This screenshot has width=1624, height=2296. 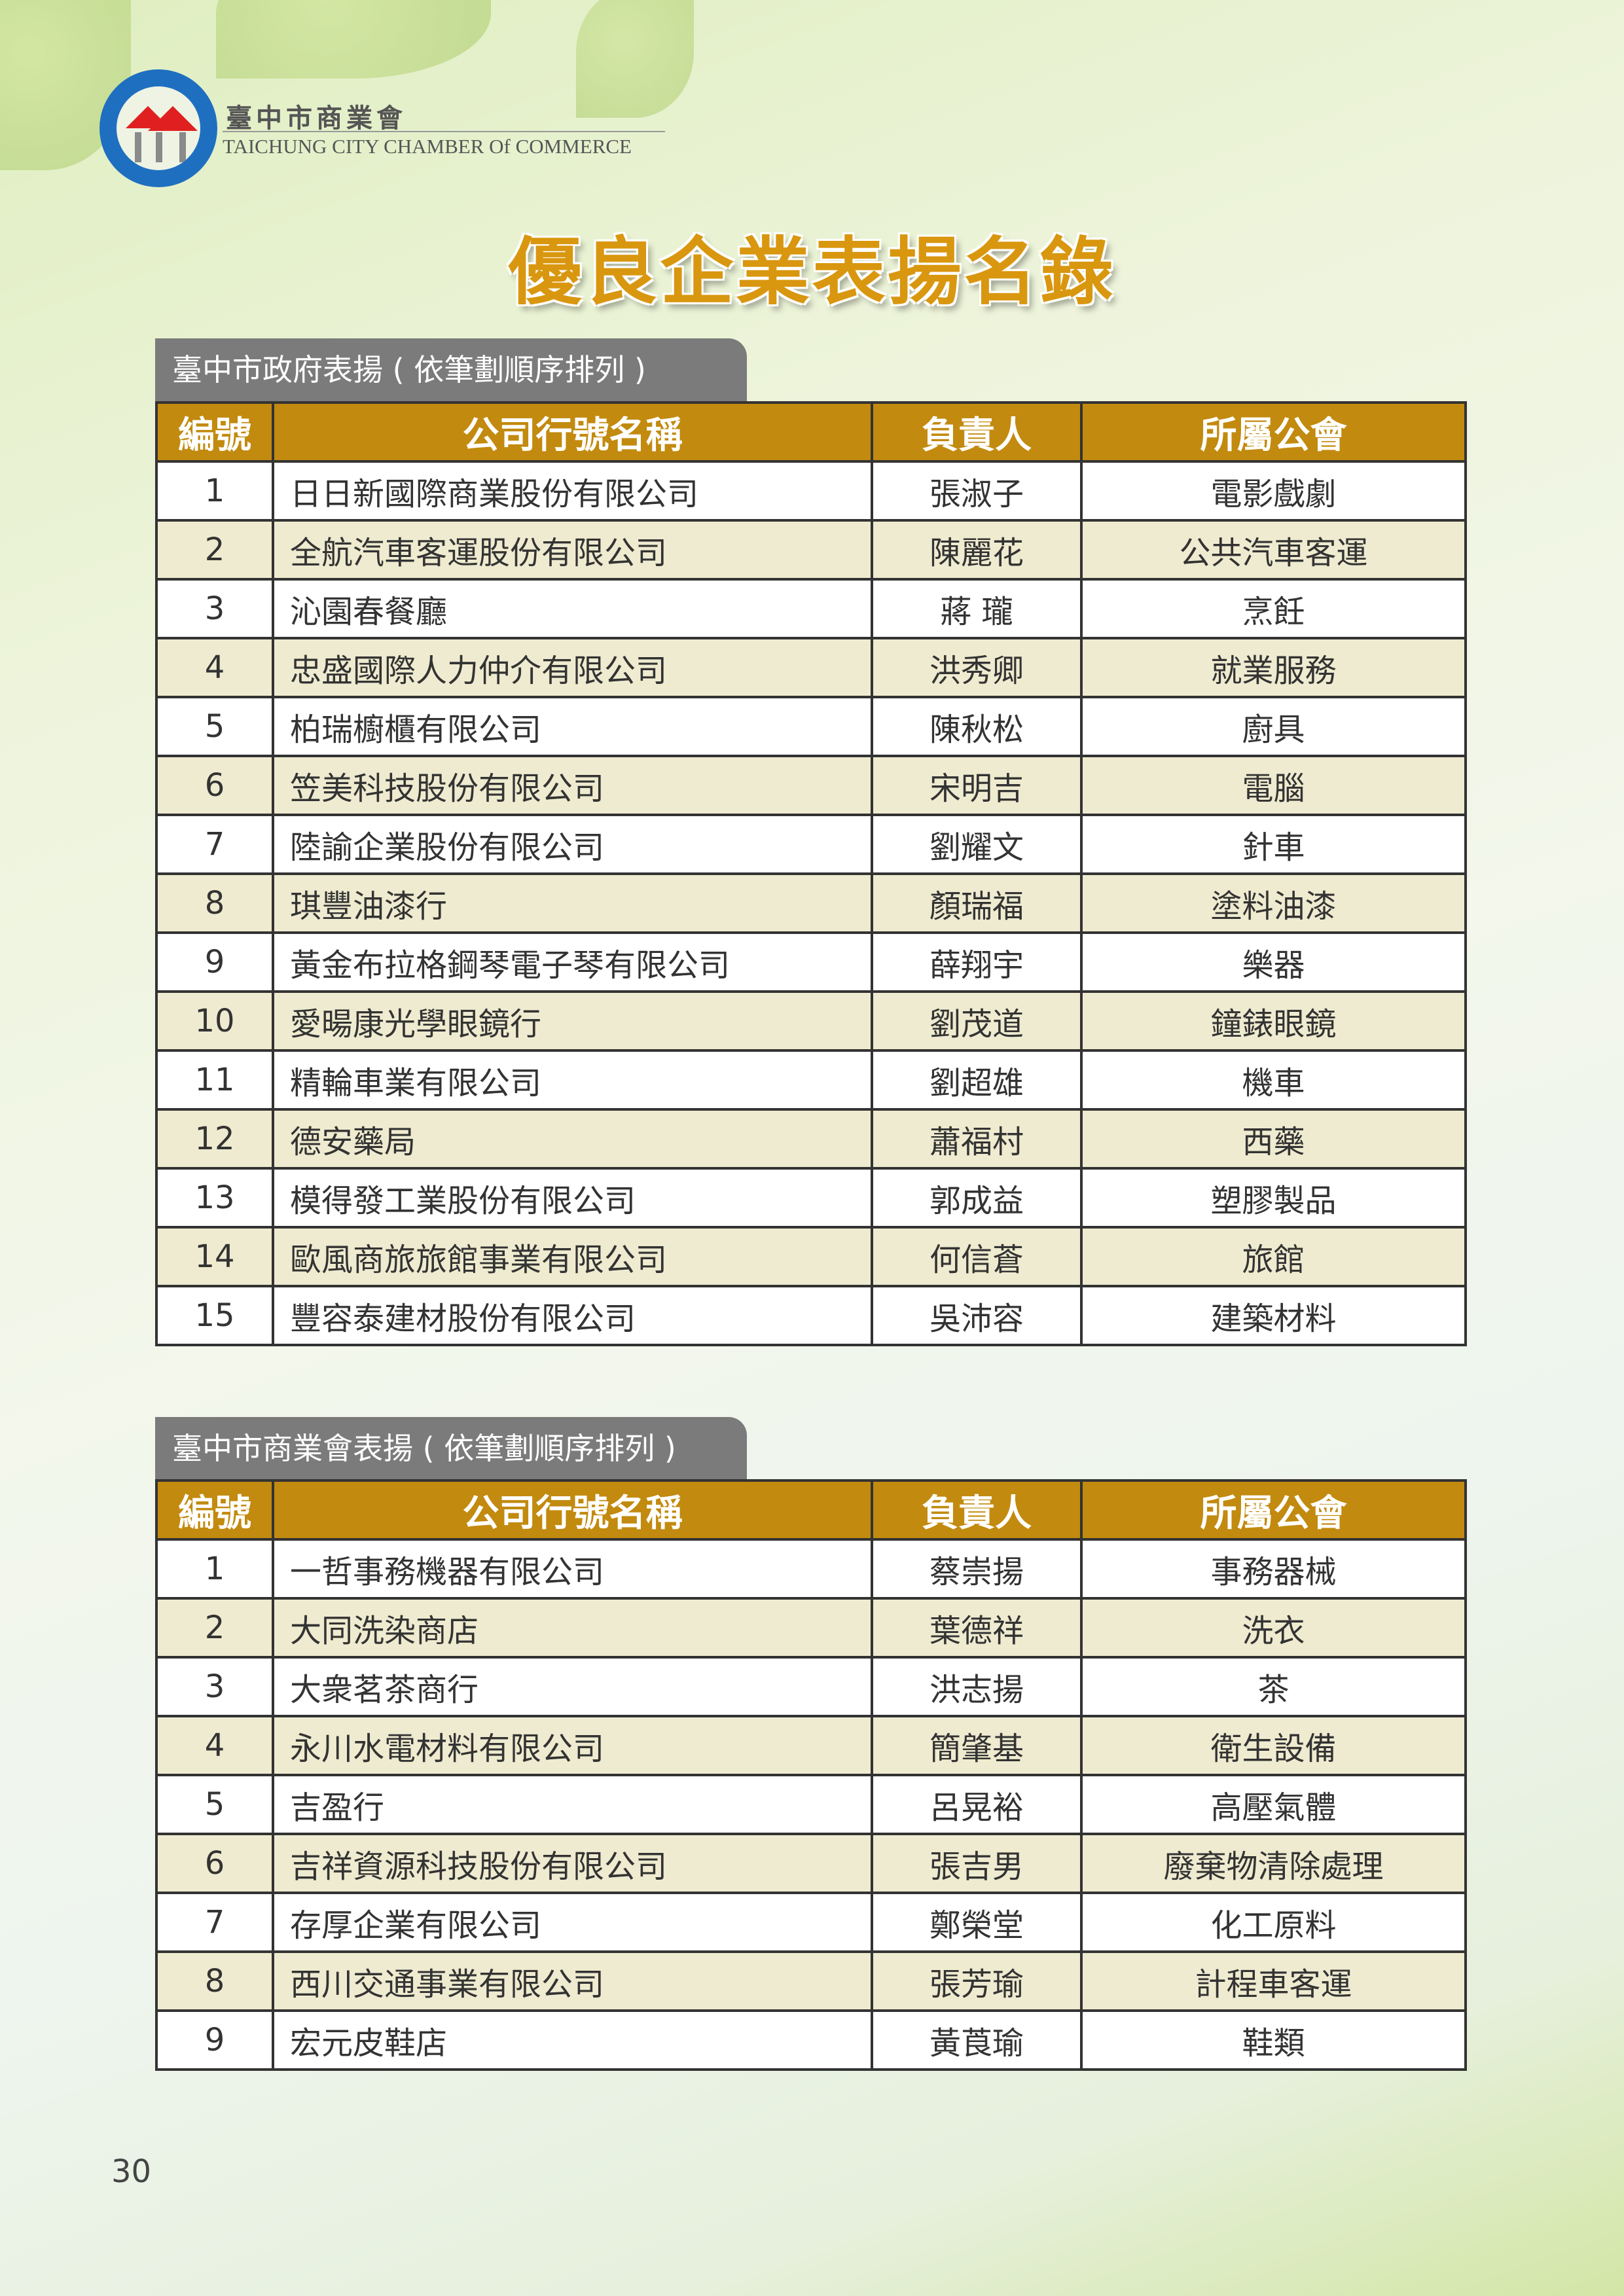 I want to click on column-number-cell: 10, so click(x=214, y=1021).